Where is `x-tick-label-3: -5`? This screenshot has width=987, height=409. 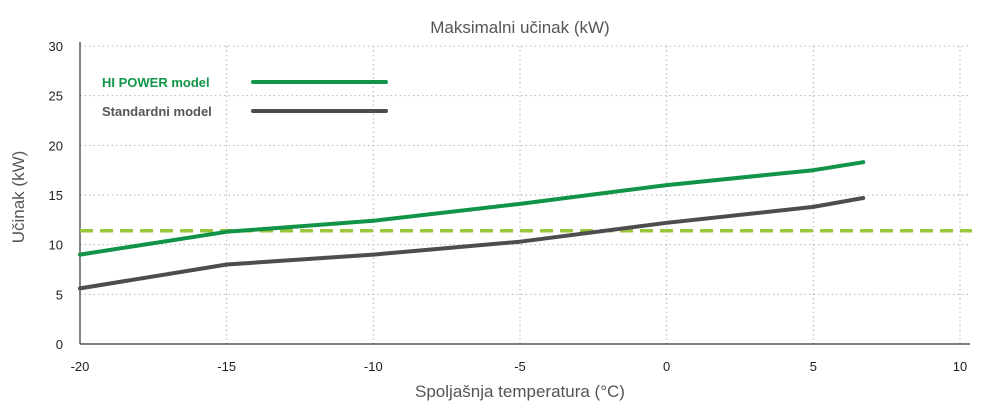 x-tick-label-3: -5 is located at coordinates (520, 366).